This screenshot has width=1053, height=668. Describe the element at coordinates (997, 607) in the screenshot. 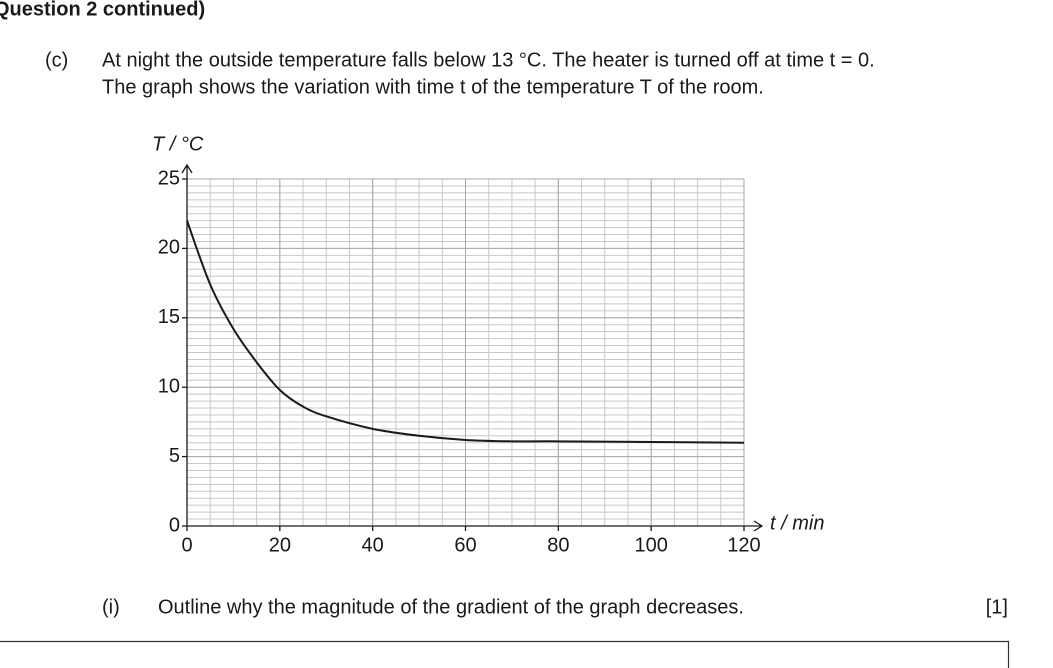

I see `marks: [1]` at that location.